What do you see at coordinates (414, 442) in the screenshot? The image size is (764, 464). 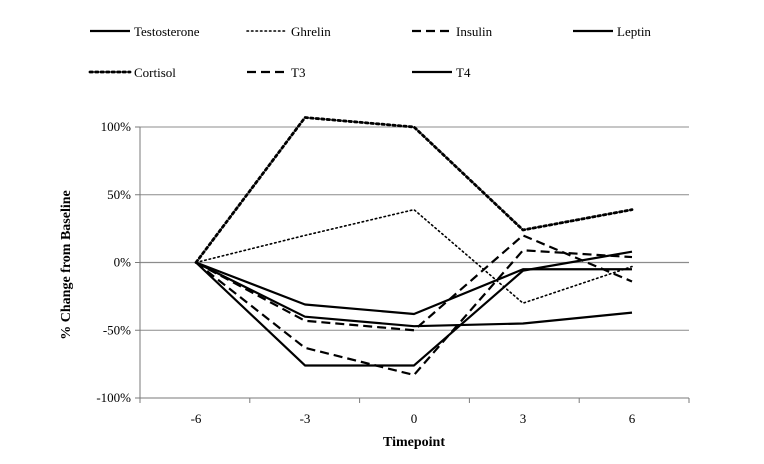 I see `x-axis-title: Timepoint` at bounding box center [414, 442].